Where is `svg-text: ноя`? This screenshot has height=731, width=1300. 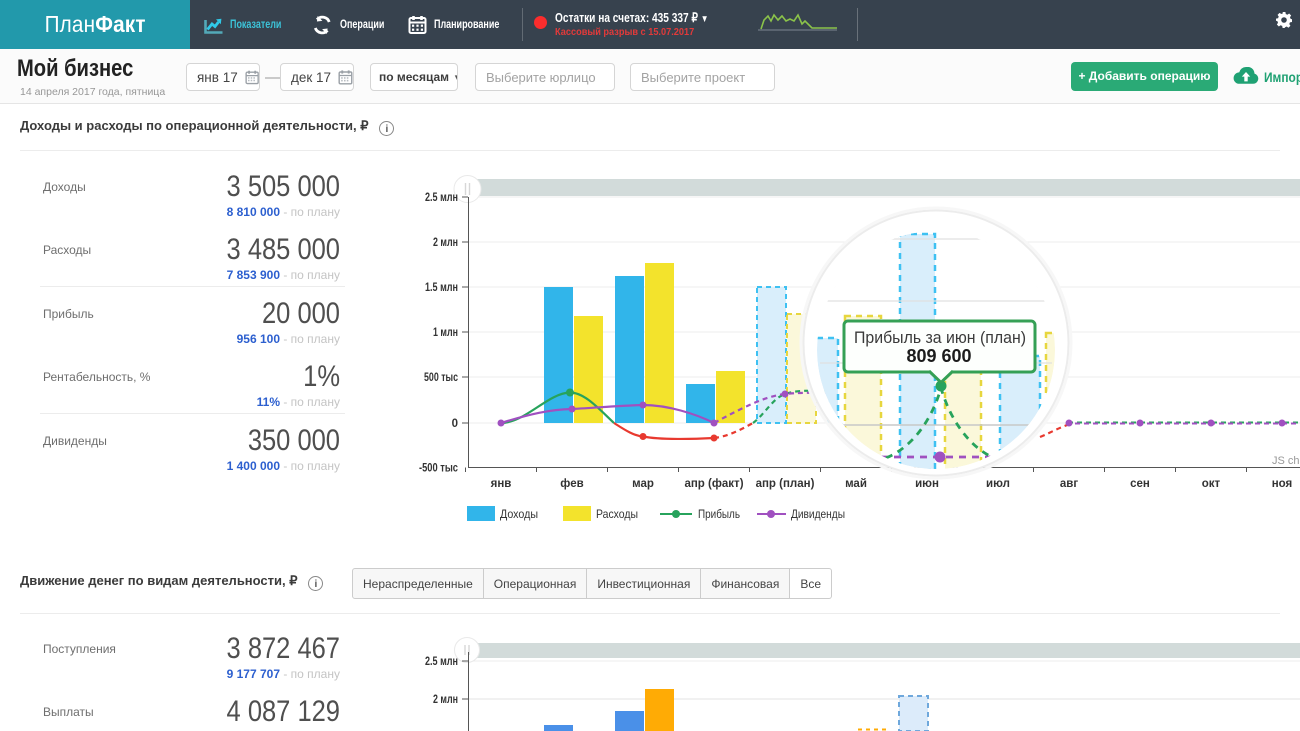
svg-text: ноя is located at coordinates (1282, 484).